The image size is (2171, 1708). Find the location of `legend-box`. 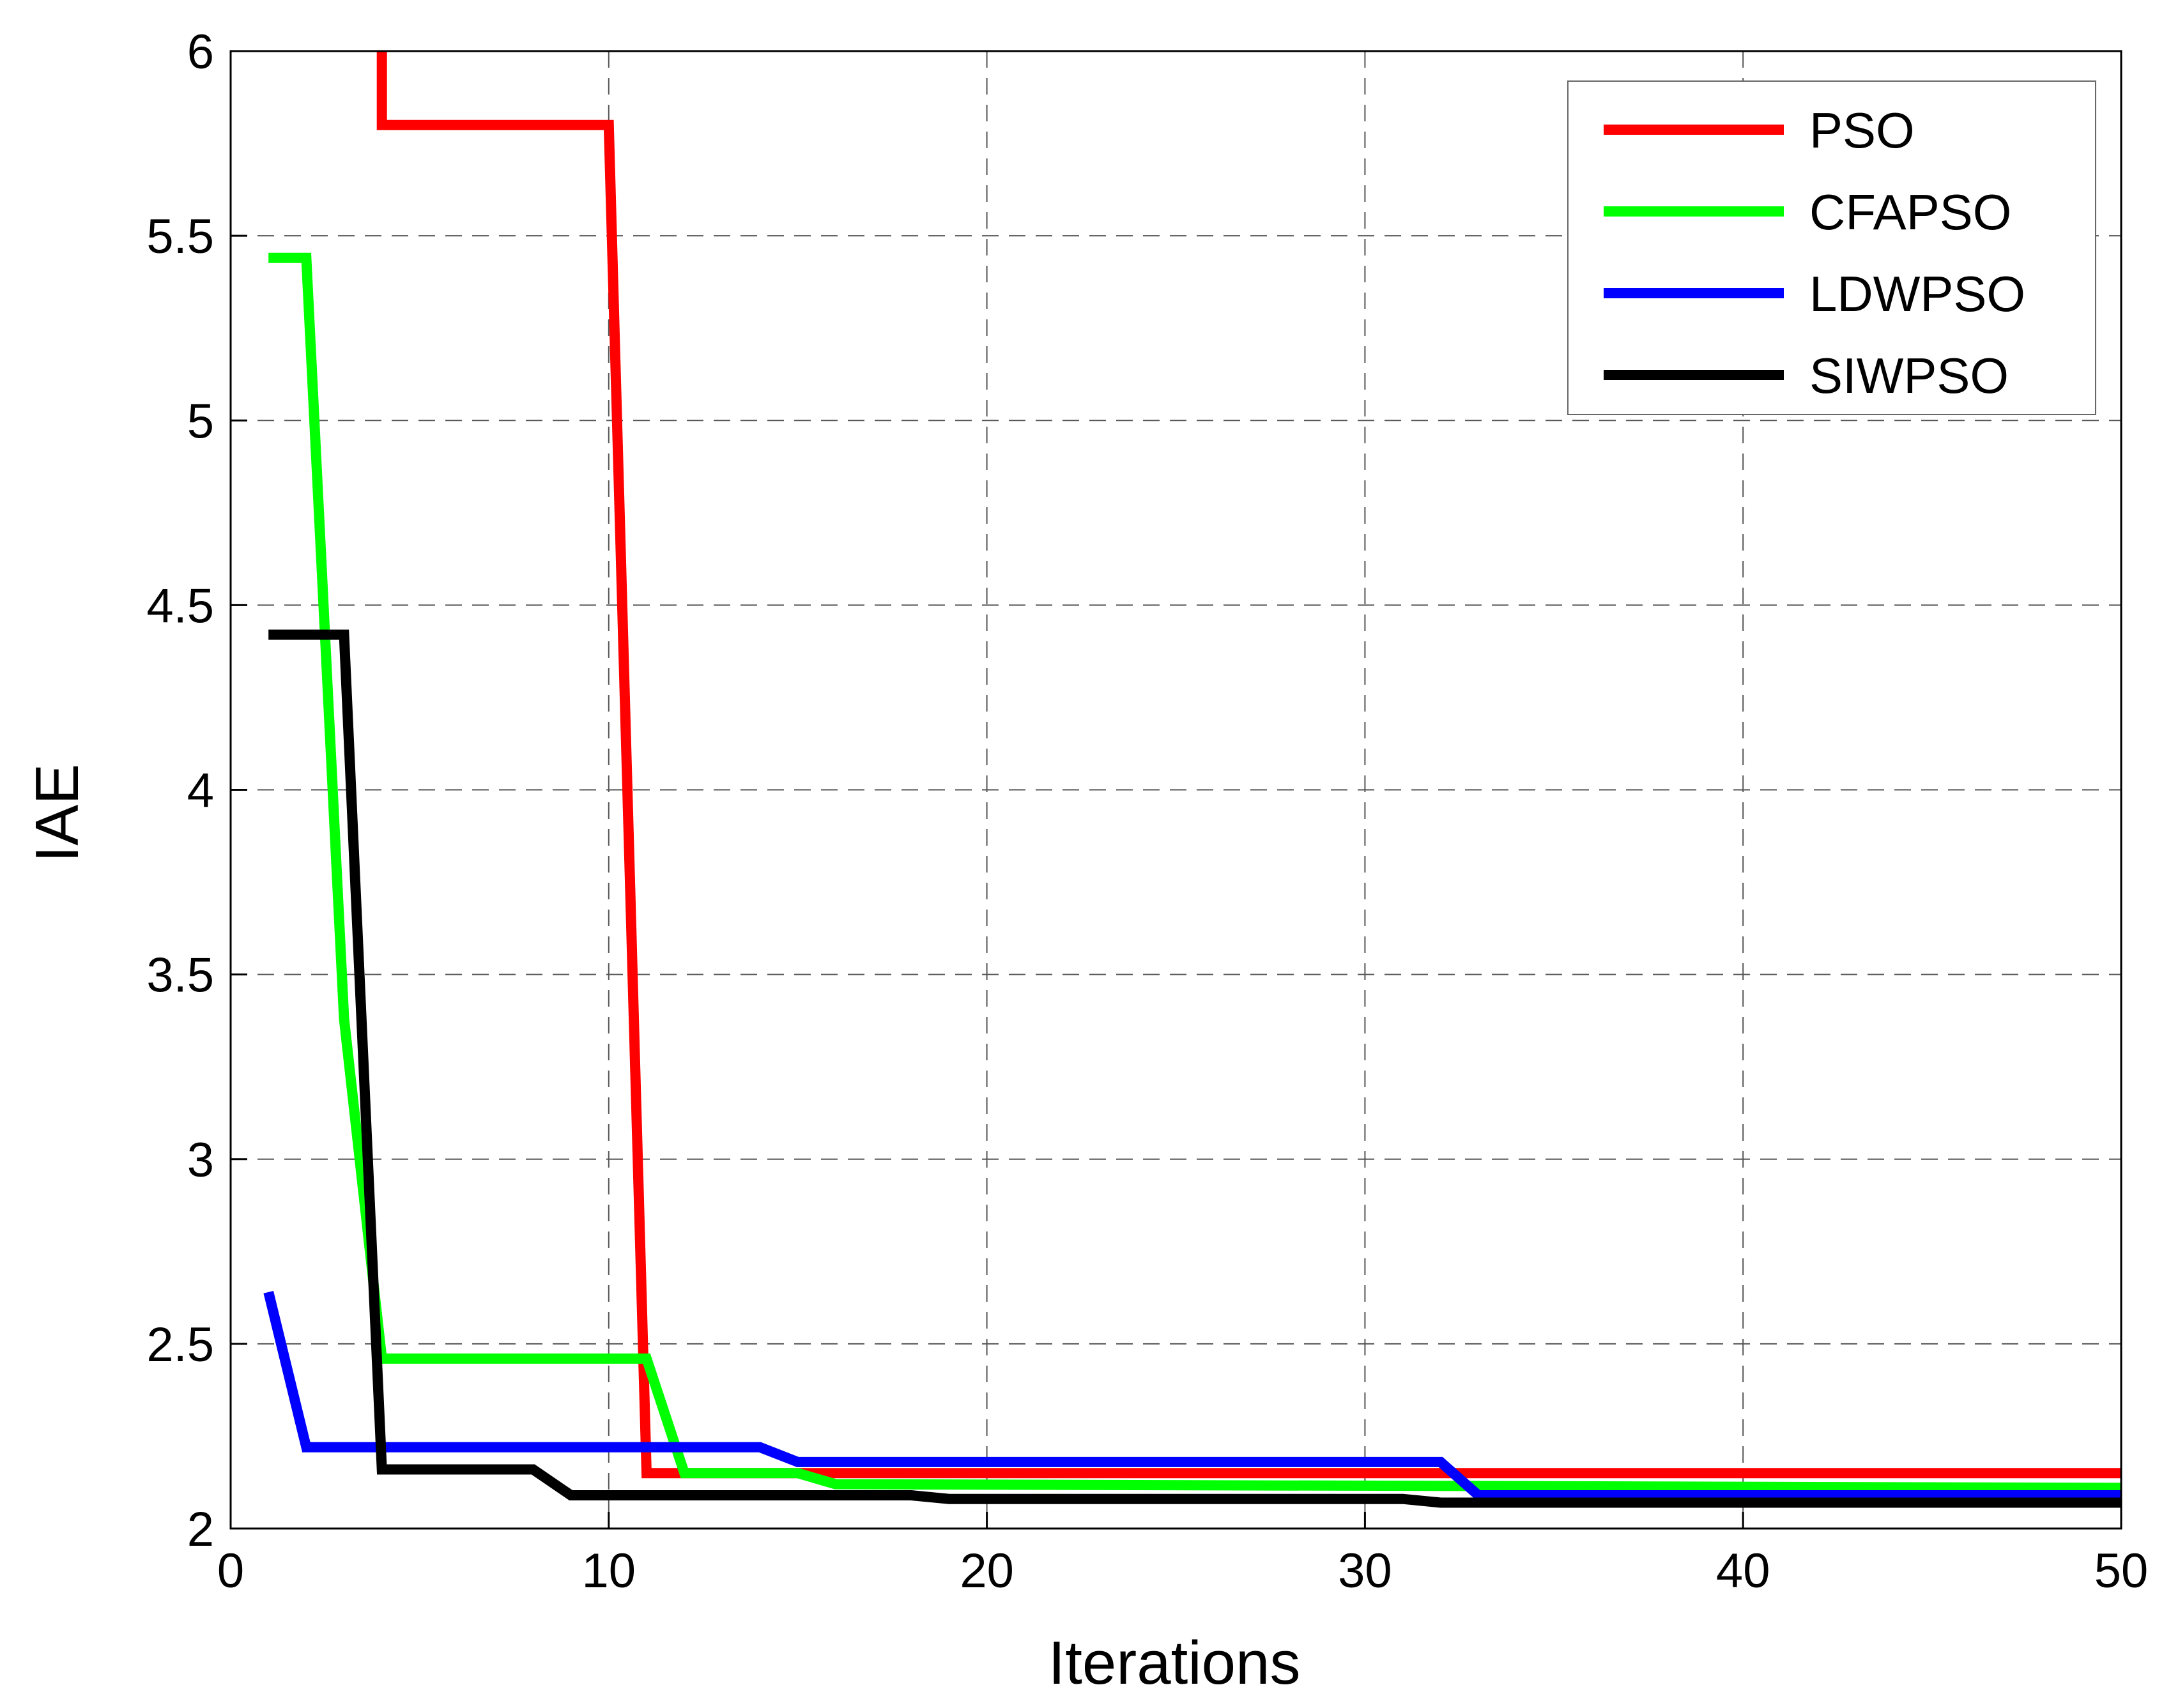

legend-box is located at coordinates (1831, 247).